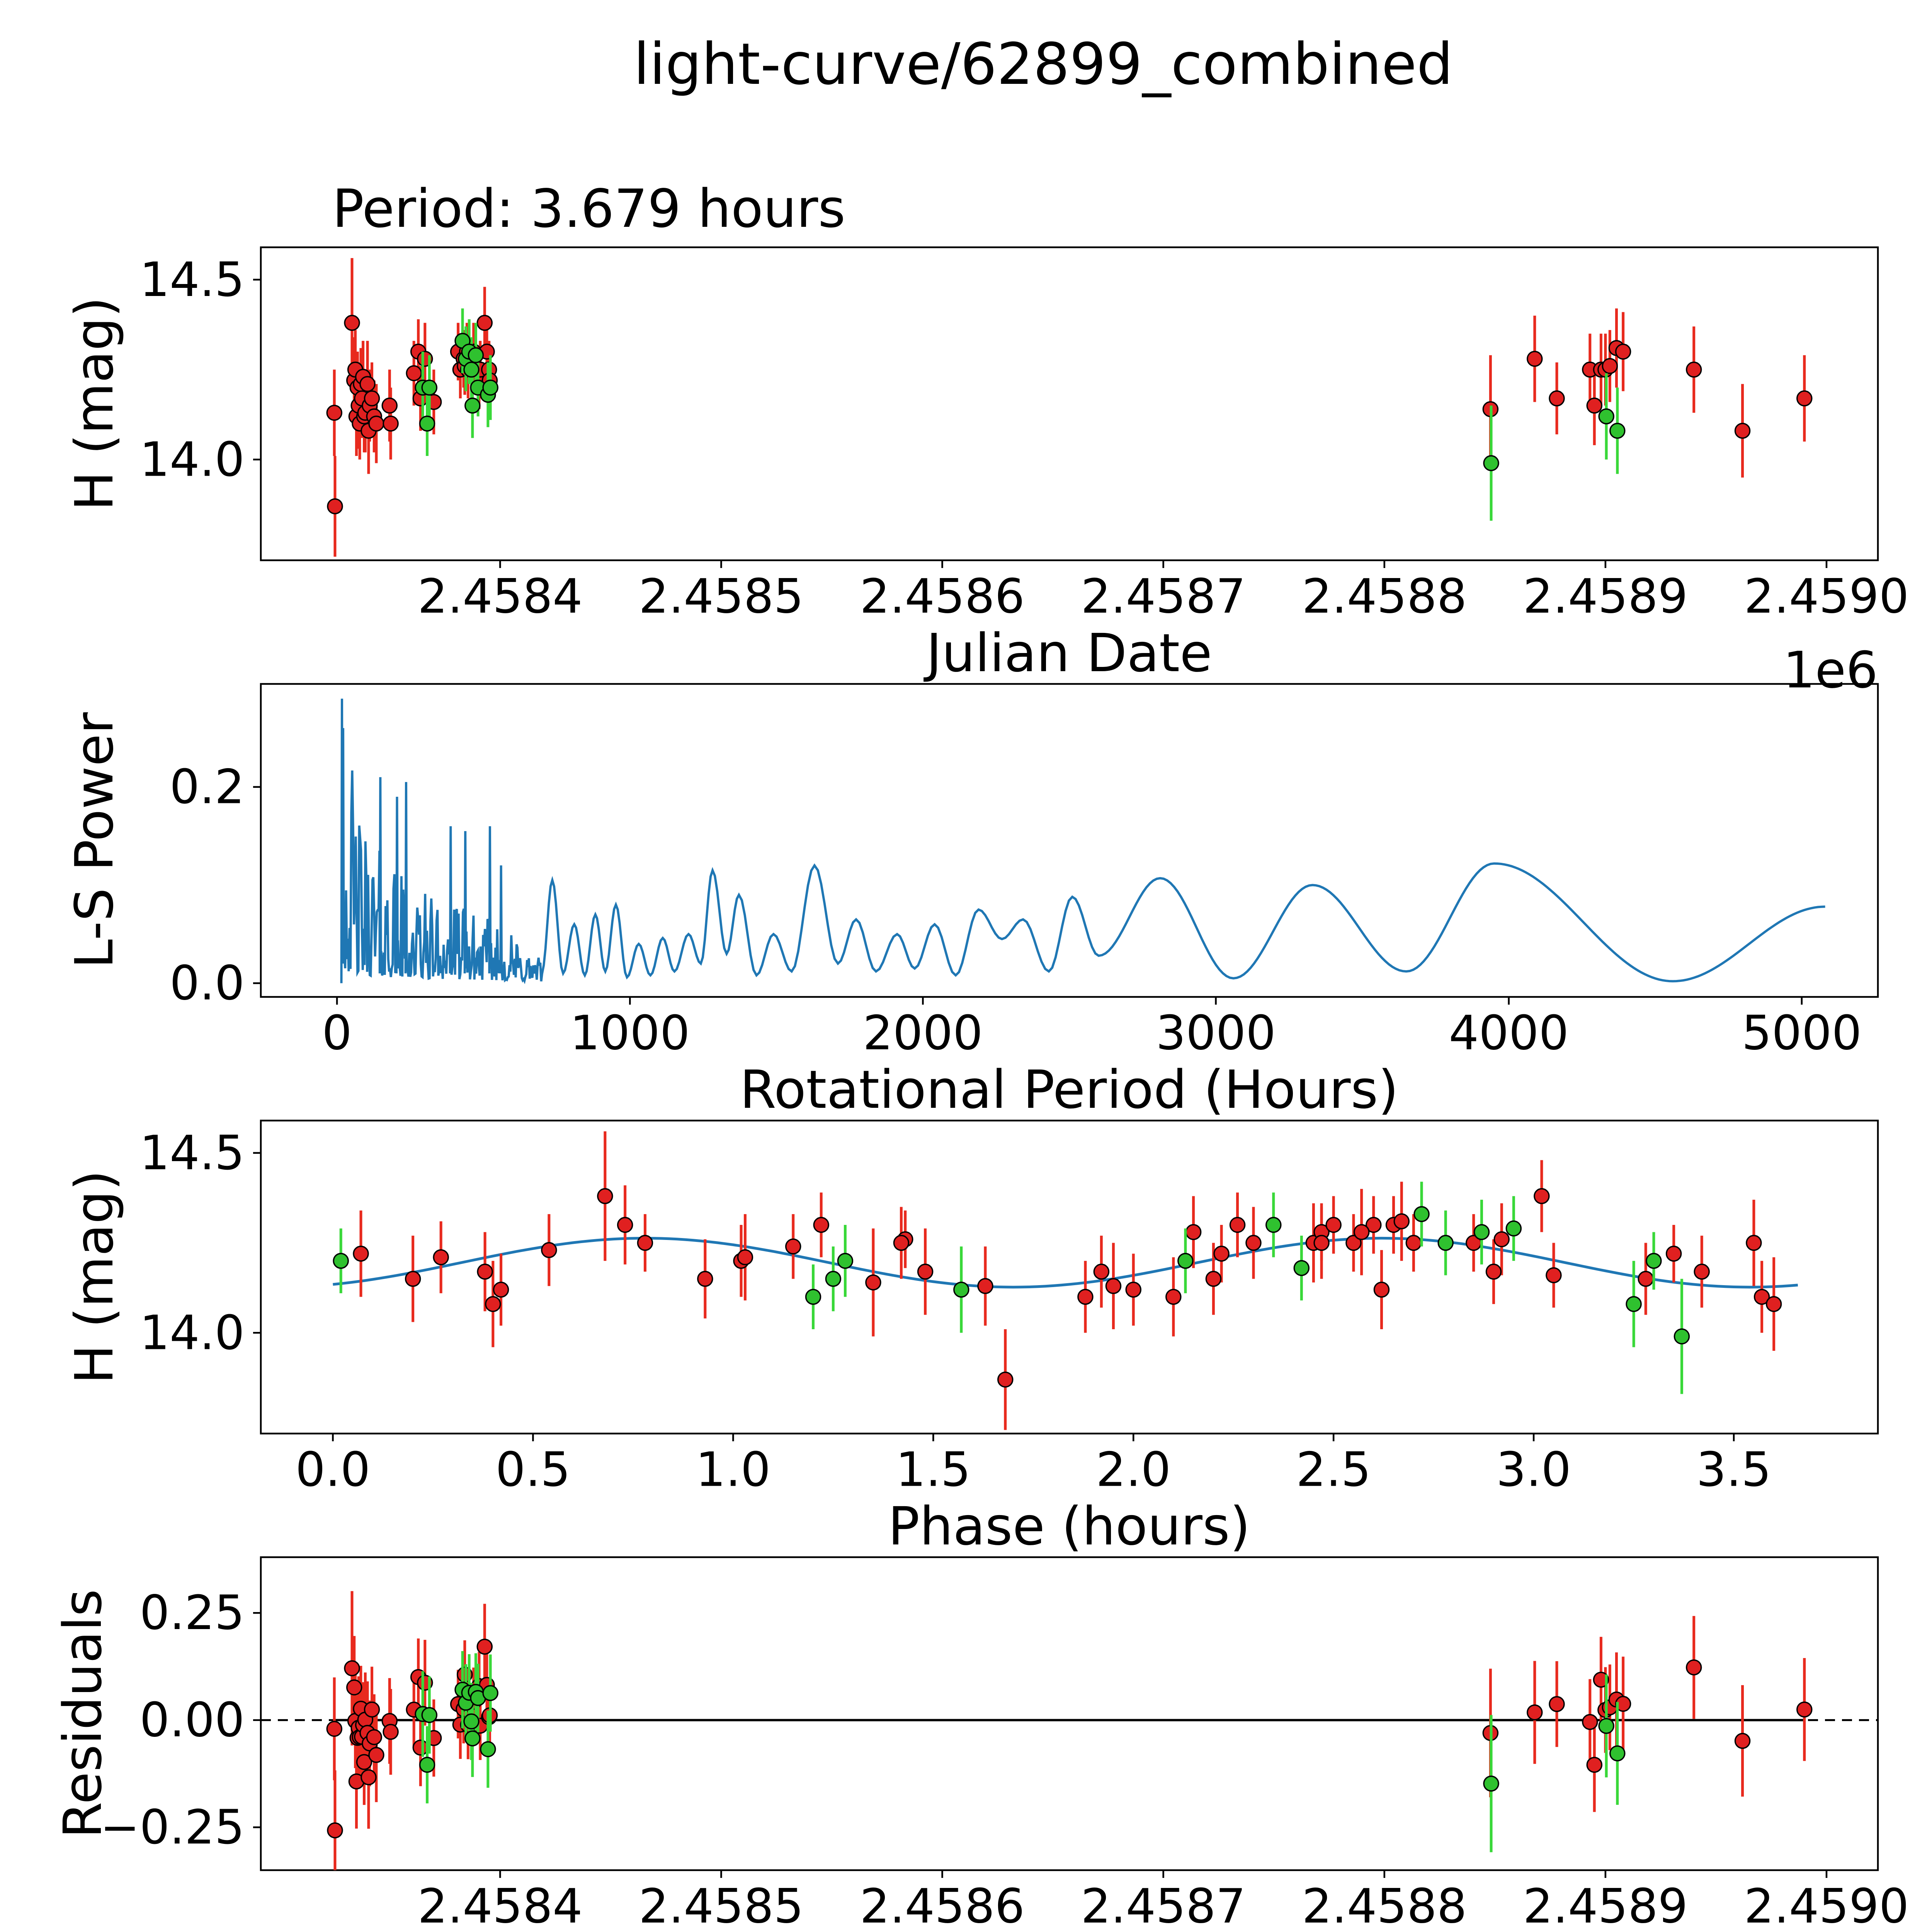 This screenshot has height=1932, width=1932. I want to click on panel-4-axes, so click(1070, 1714).